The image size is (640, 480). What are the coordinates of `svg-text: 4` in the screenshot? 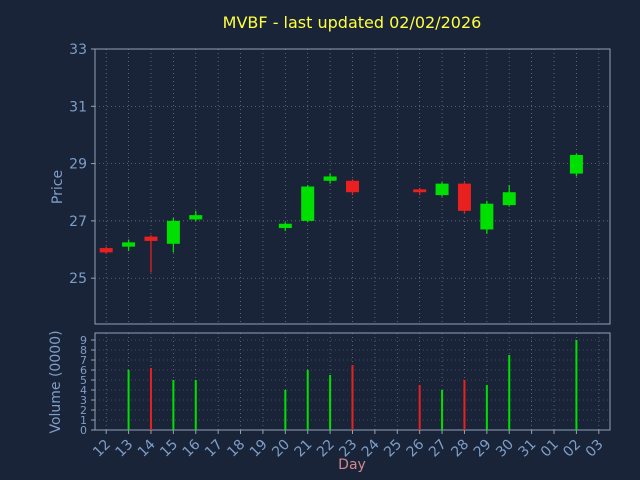 It's located at (83, 390).